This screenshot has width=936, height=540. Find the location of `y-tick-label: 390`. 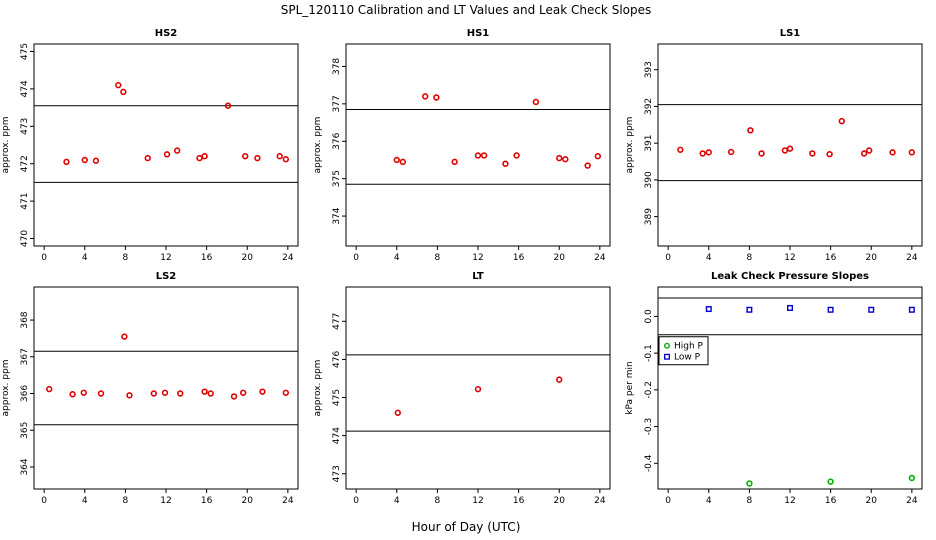

y-tick-label: 390 is located at coordinates (649, 179).